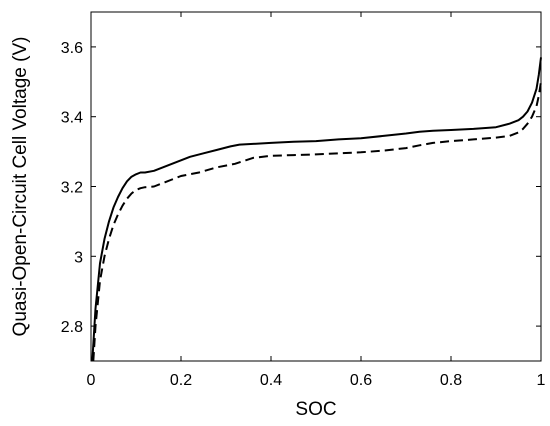 This screenshot has height=426, width=550. Describe the element at coordinates (72, 118) in the screenshot. I see `y-tick-label: 3.4` at that location.